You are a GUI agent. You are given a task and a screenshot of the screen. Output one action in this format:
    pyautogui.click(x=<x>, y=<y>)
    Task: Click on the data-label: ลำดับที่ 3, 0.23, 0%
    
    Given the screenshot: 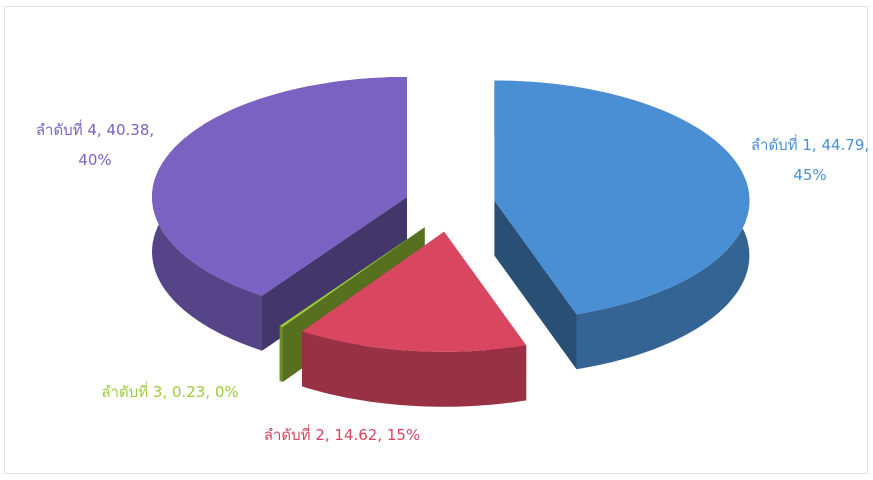 What is the action you would take?
    pyautogui.click(x=170, y=392)
    